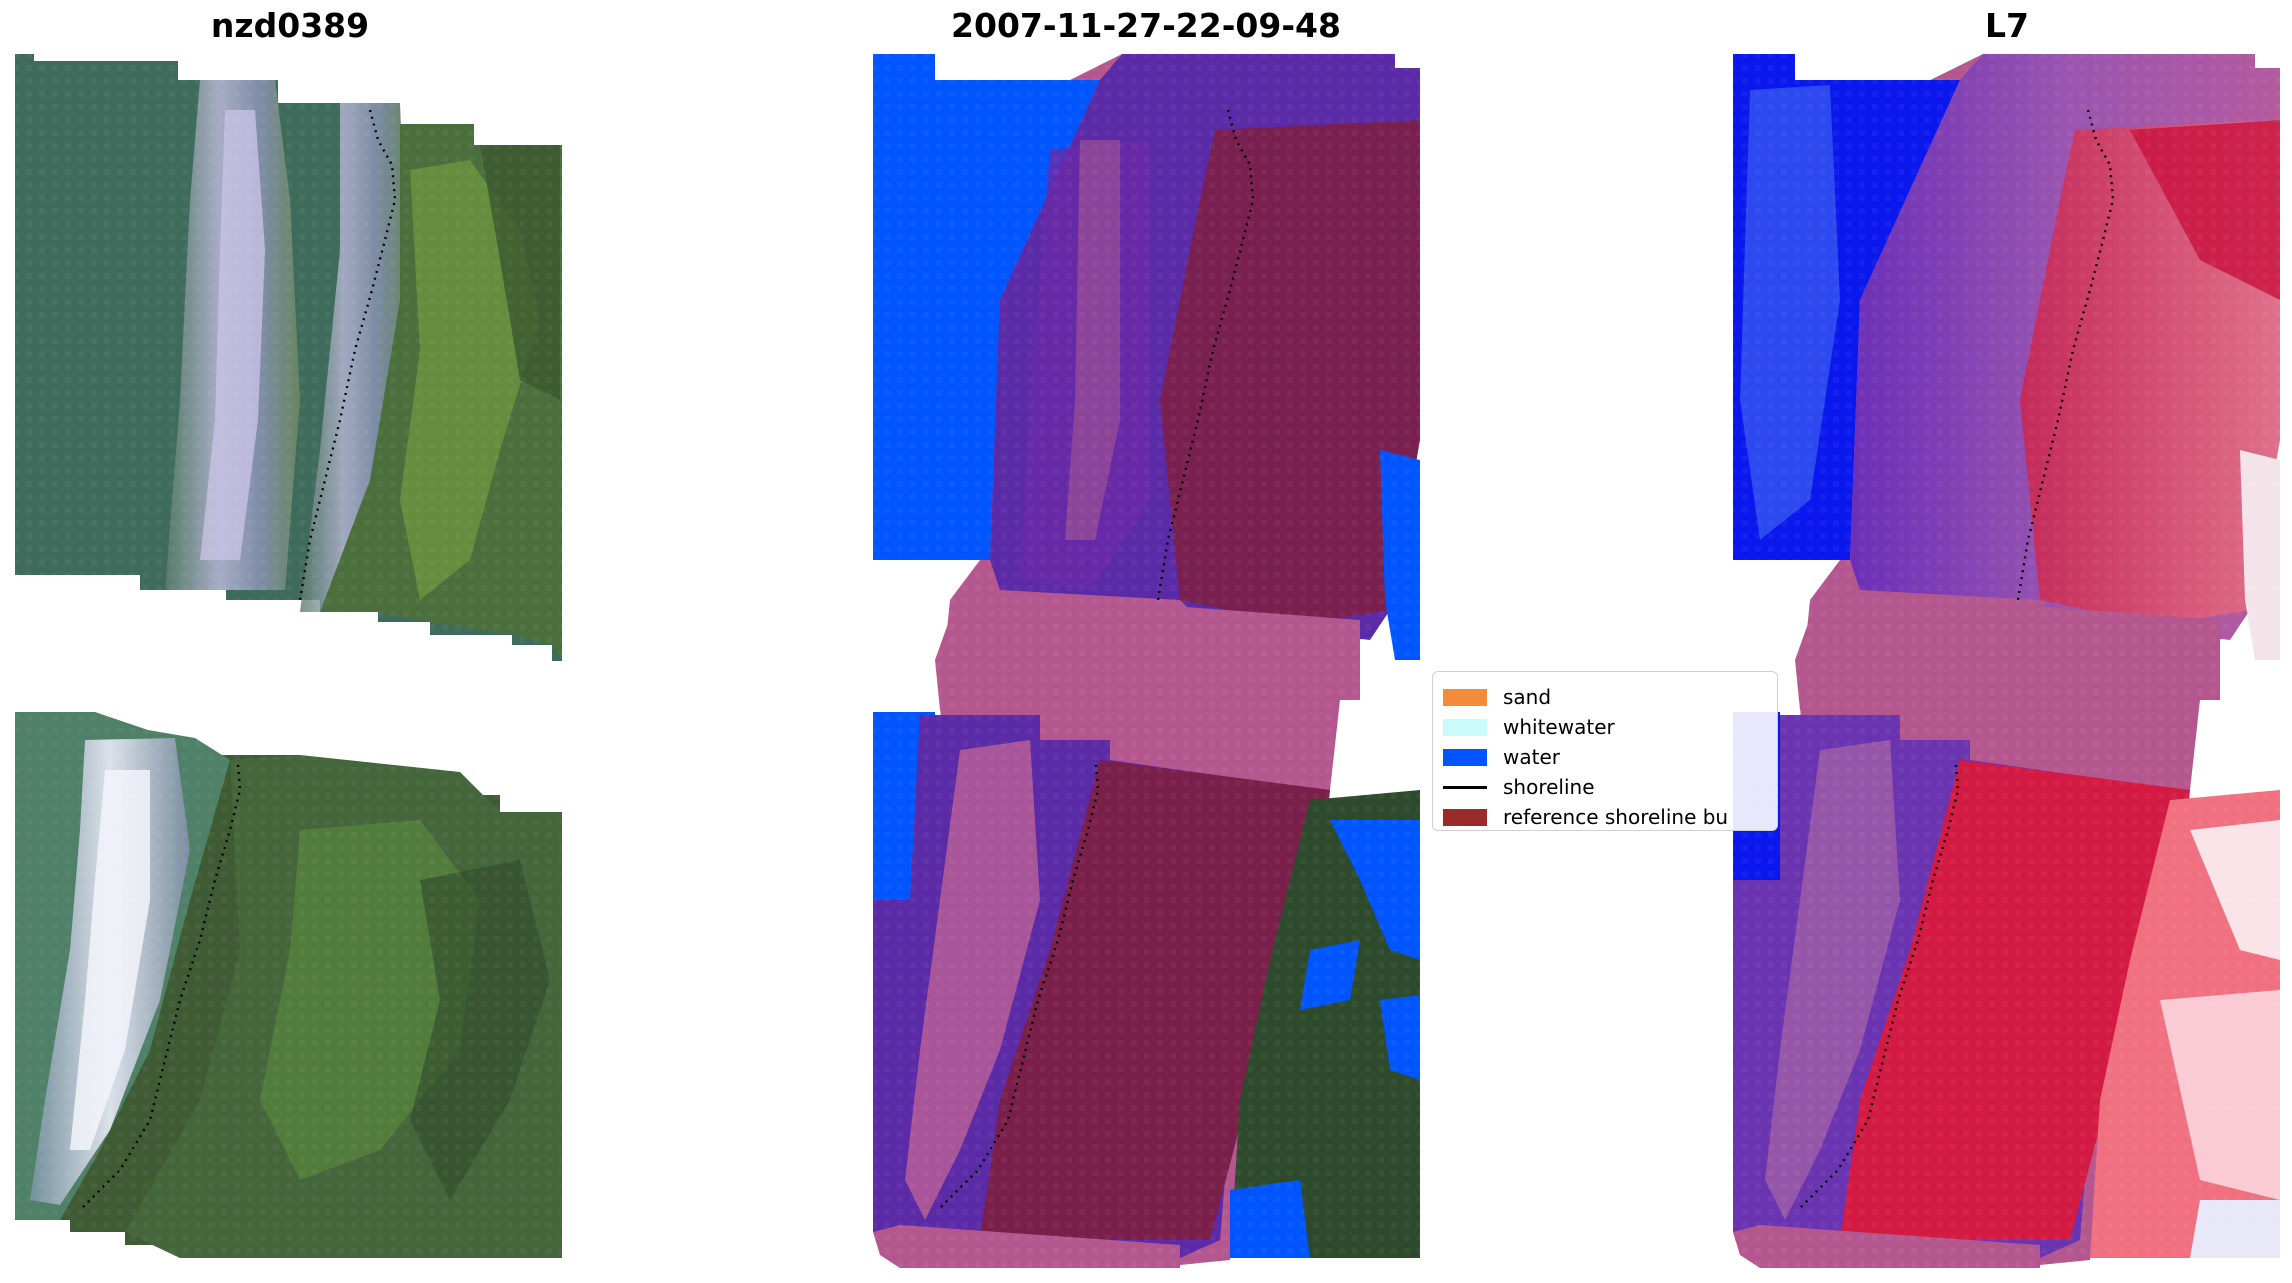  I want to click on water-swatch, so click(1465, 757).